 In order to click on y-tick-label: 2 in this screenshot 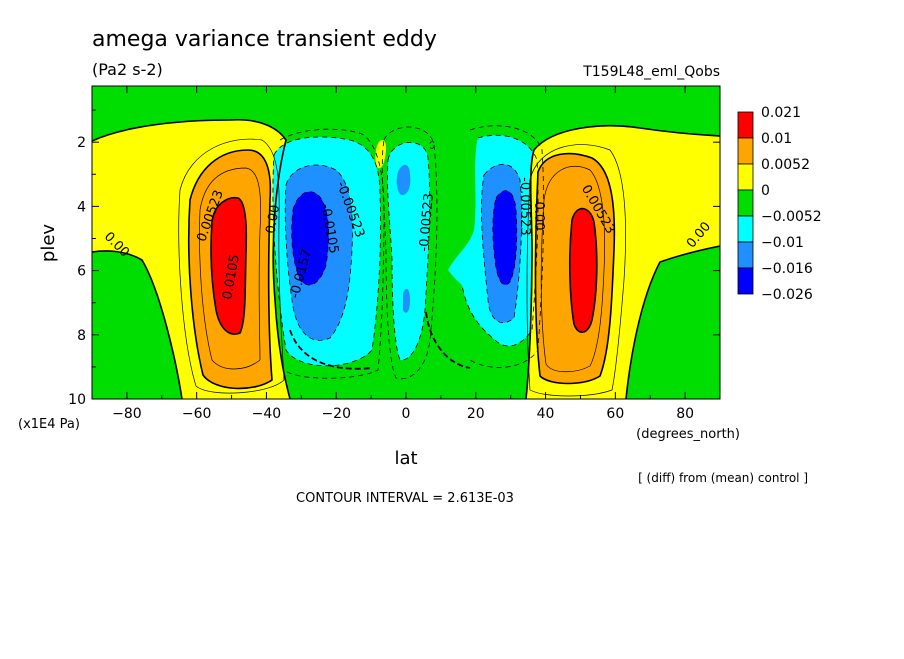, I will do `click(81, 143)`.